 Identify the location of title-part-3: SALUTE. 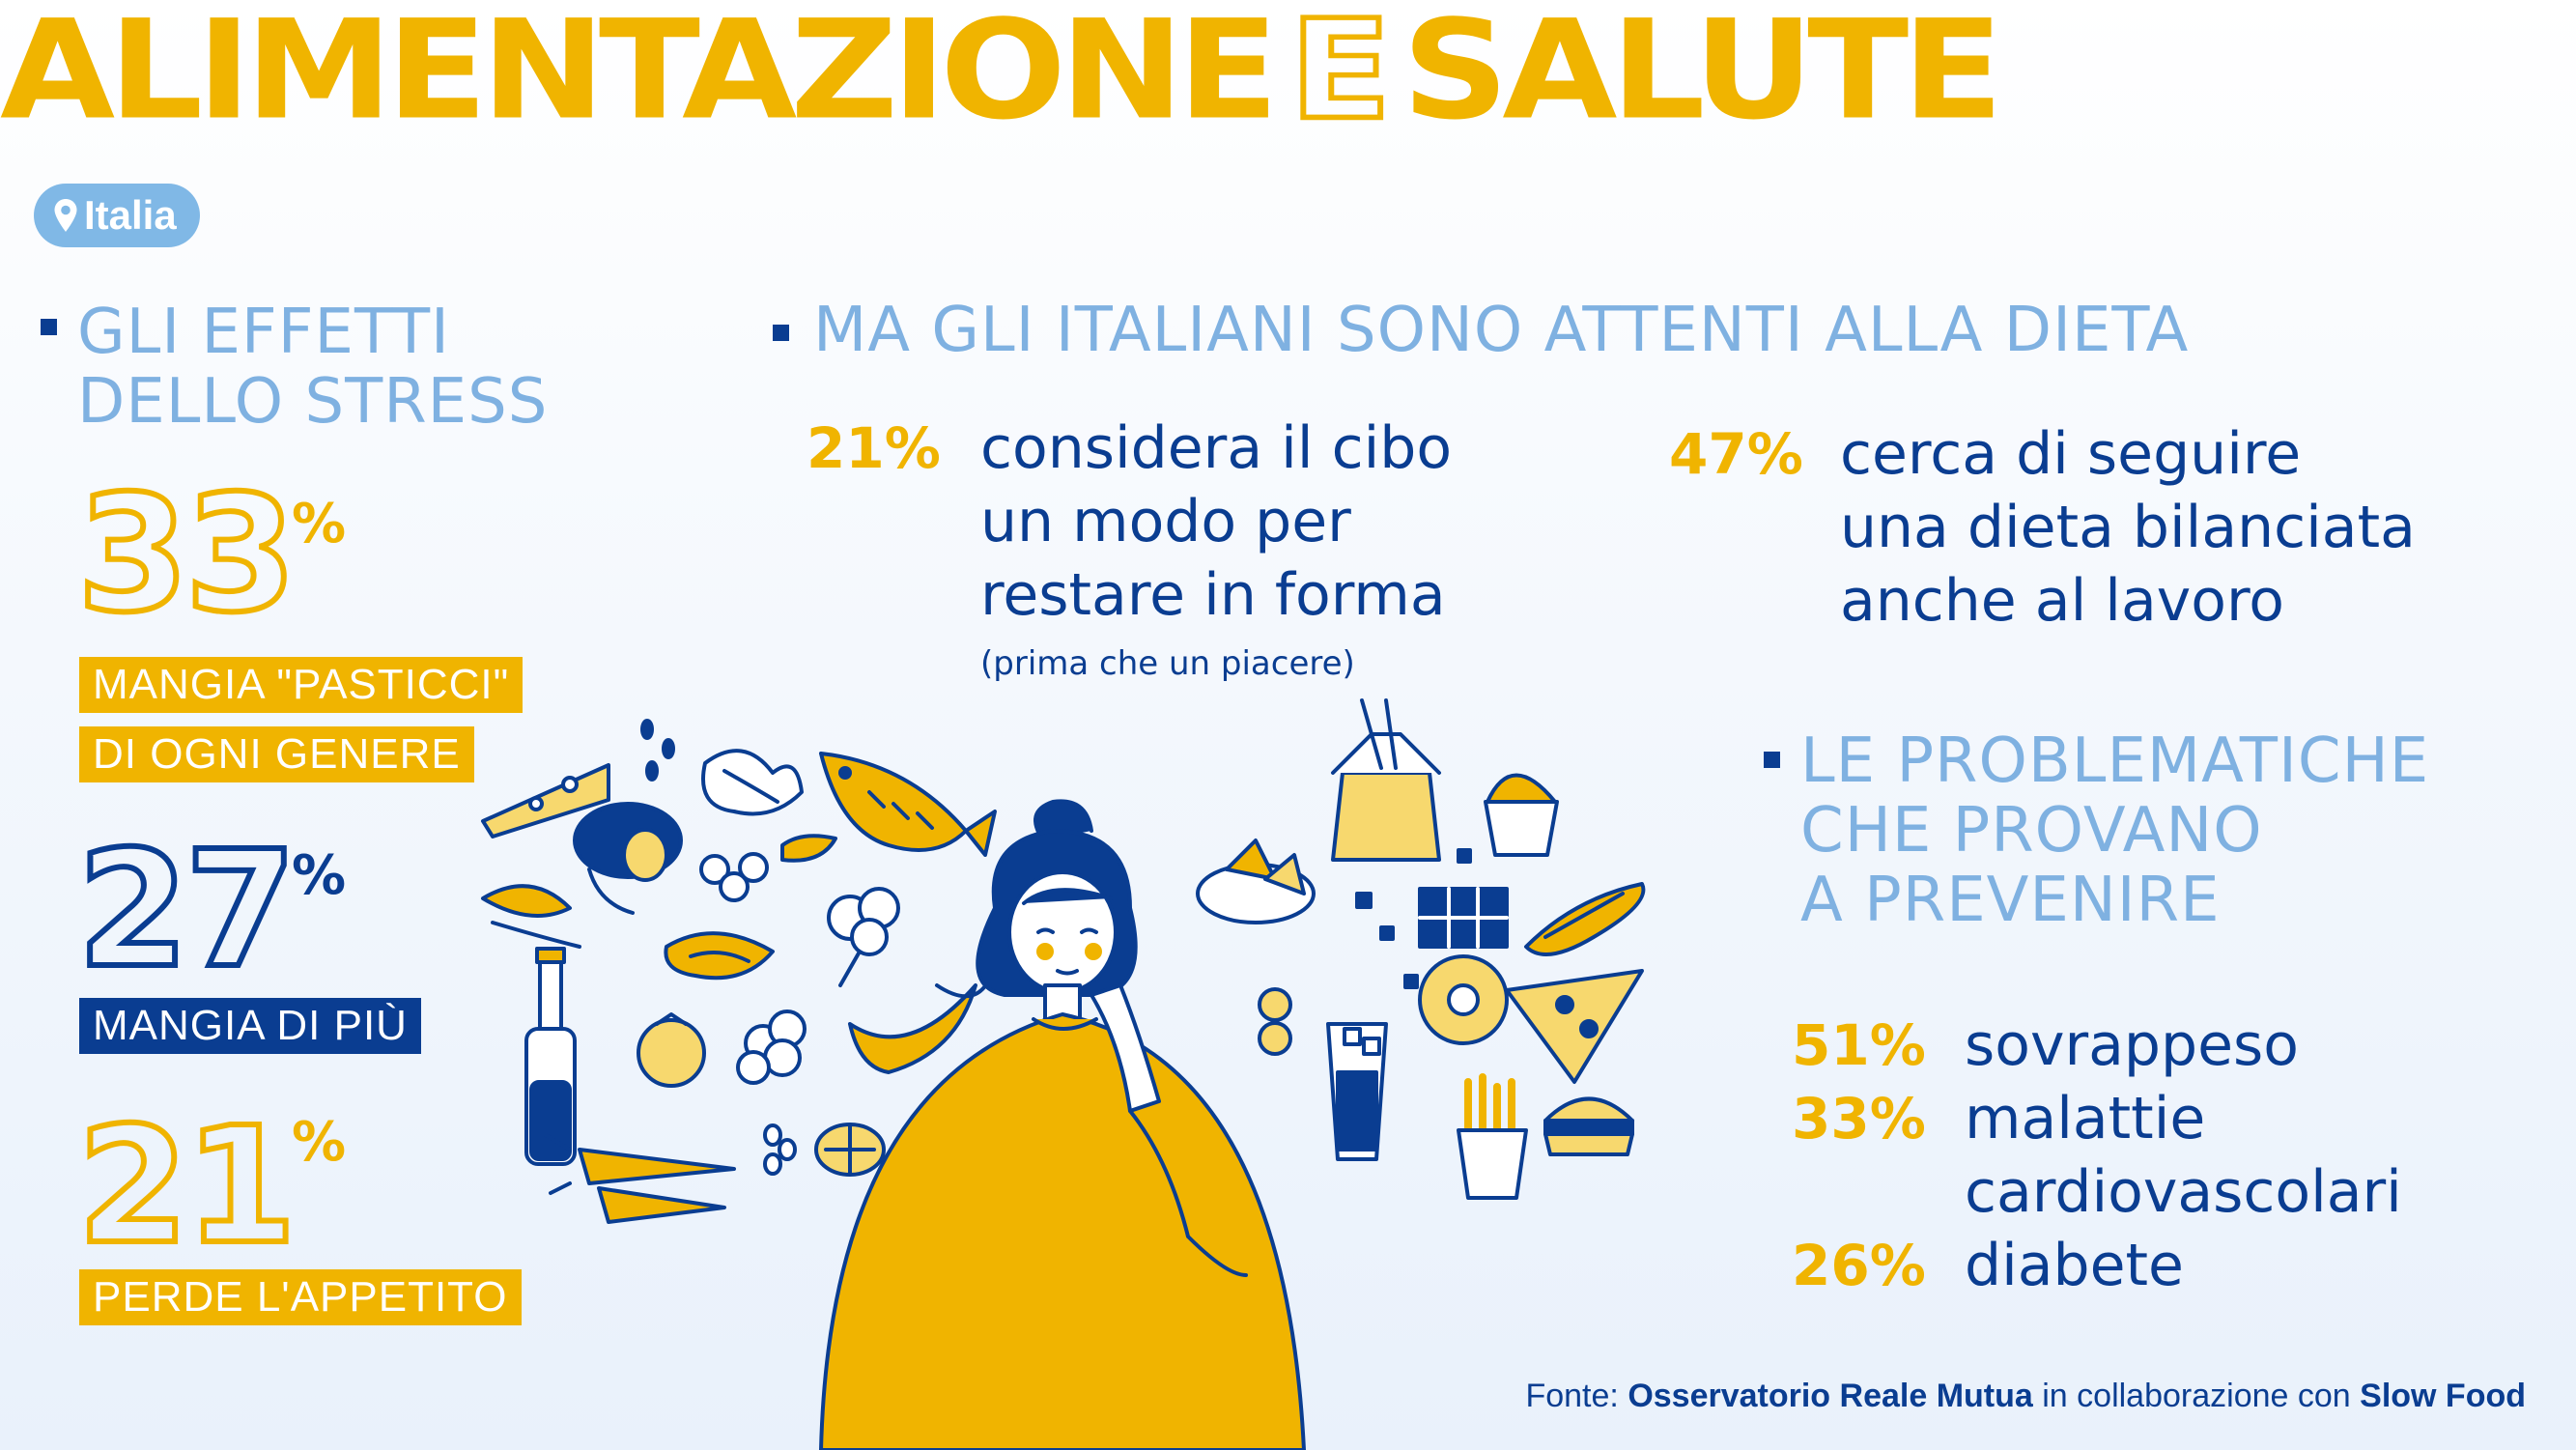
(1702, 75).